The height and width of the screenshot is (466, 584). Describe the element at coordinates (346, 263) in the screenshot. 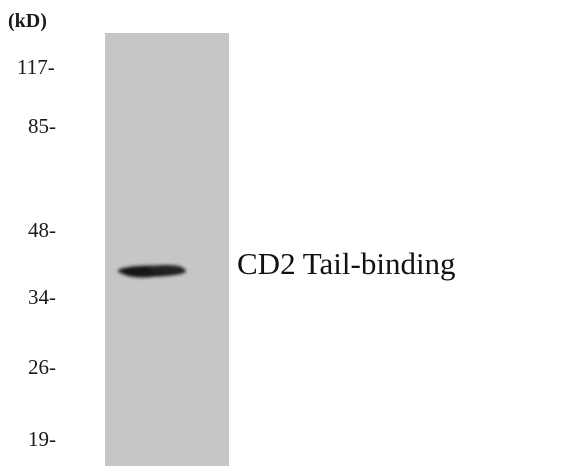

I see `protein-label: CD2 Tail-binding` at that location.